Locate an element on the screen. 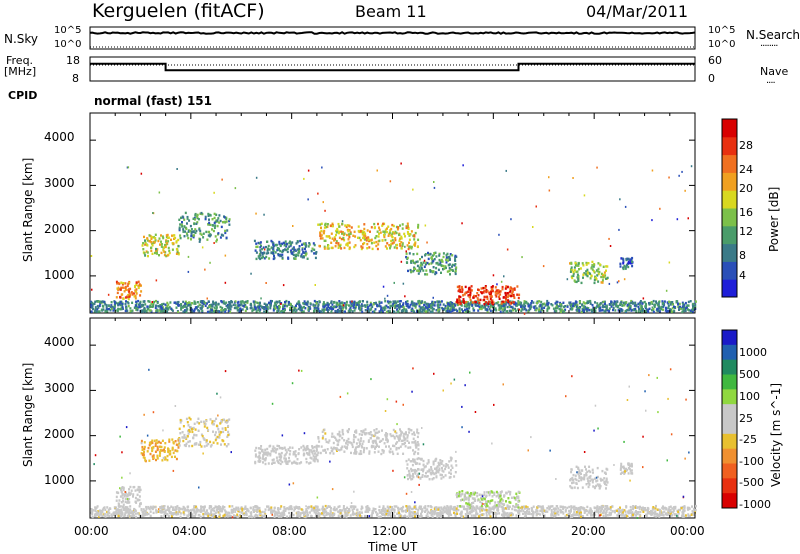  velocity-ytick: 1000 is located at coordinates (59, 480).